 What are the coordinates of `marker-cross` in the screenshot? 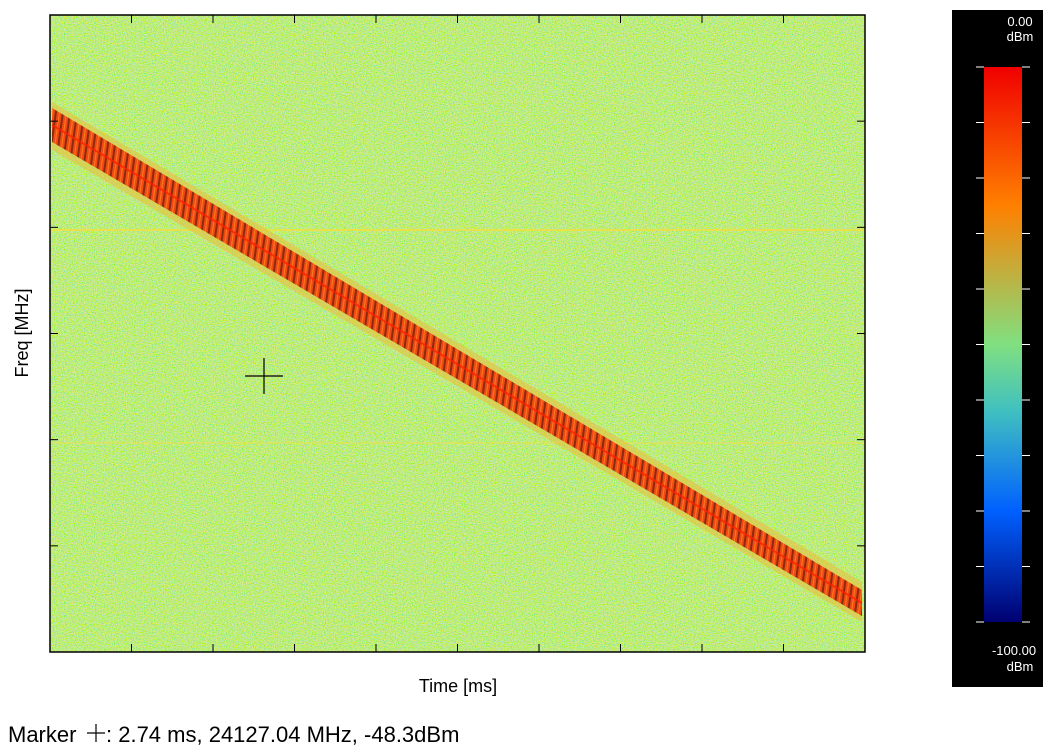 It's located at (264, 376).